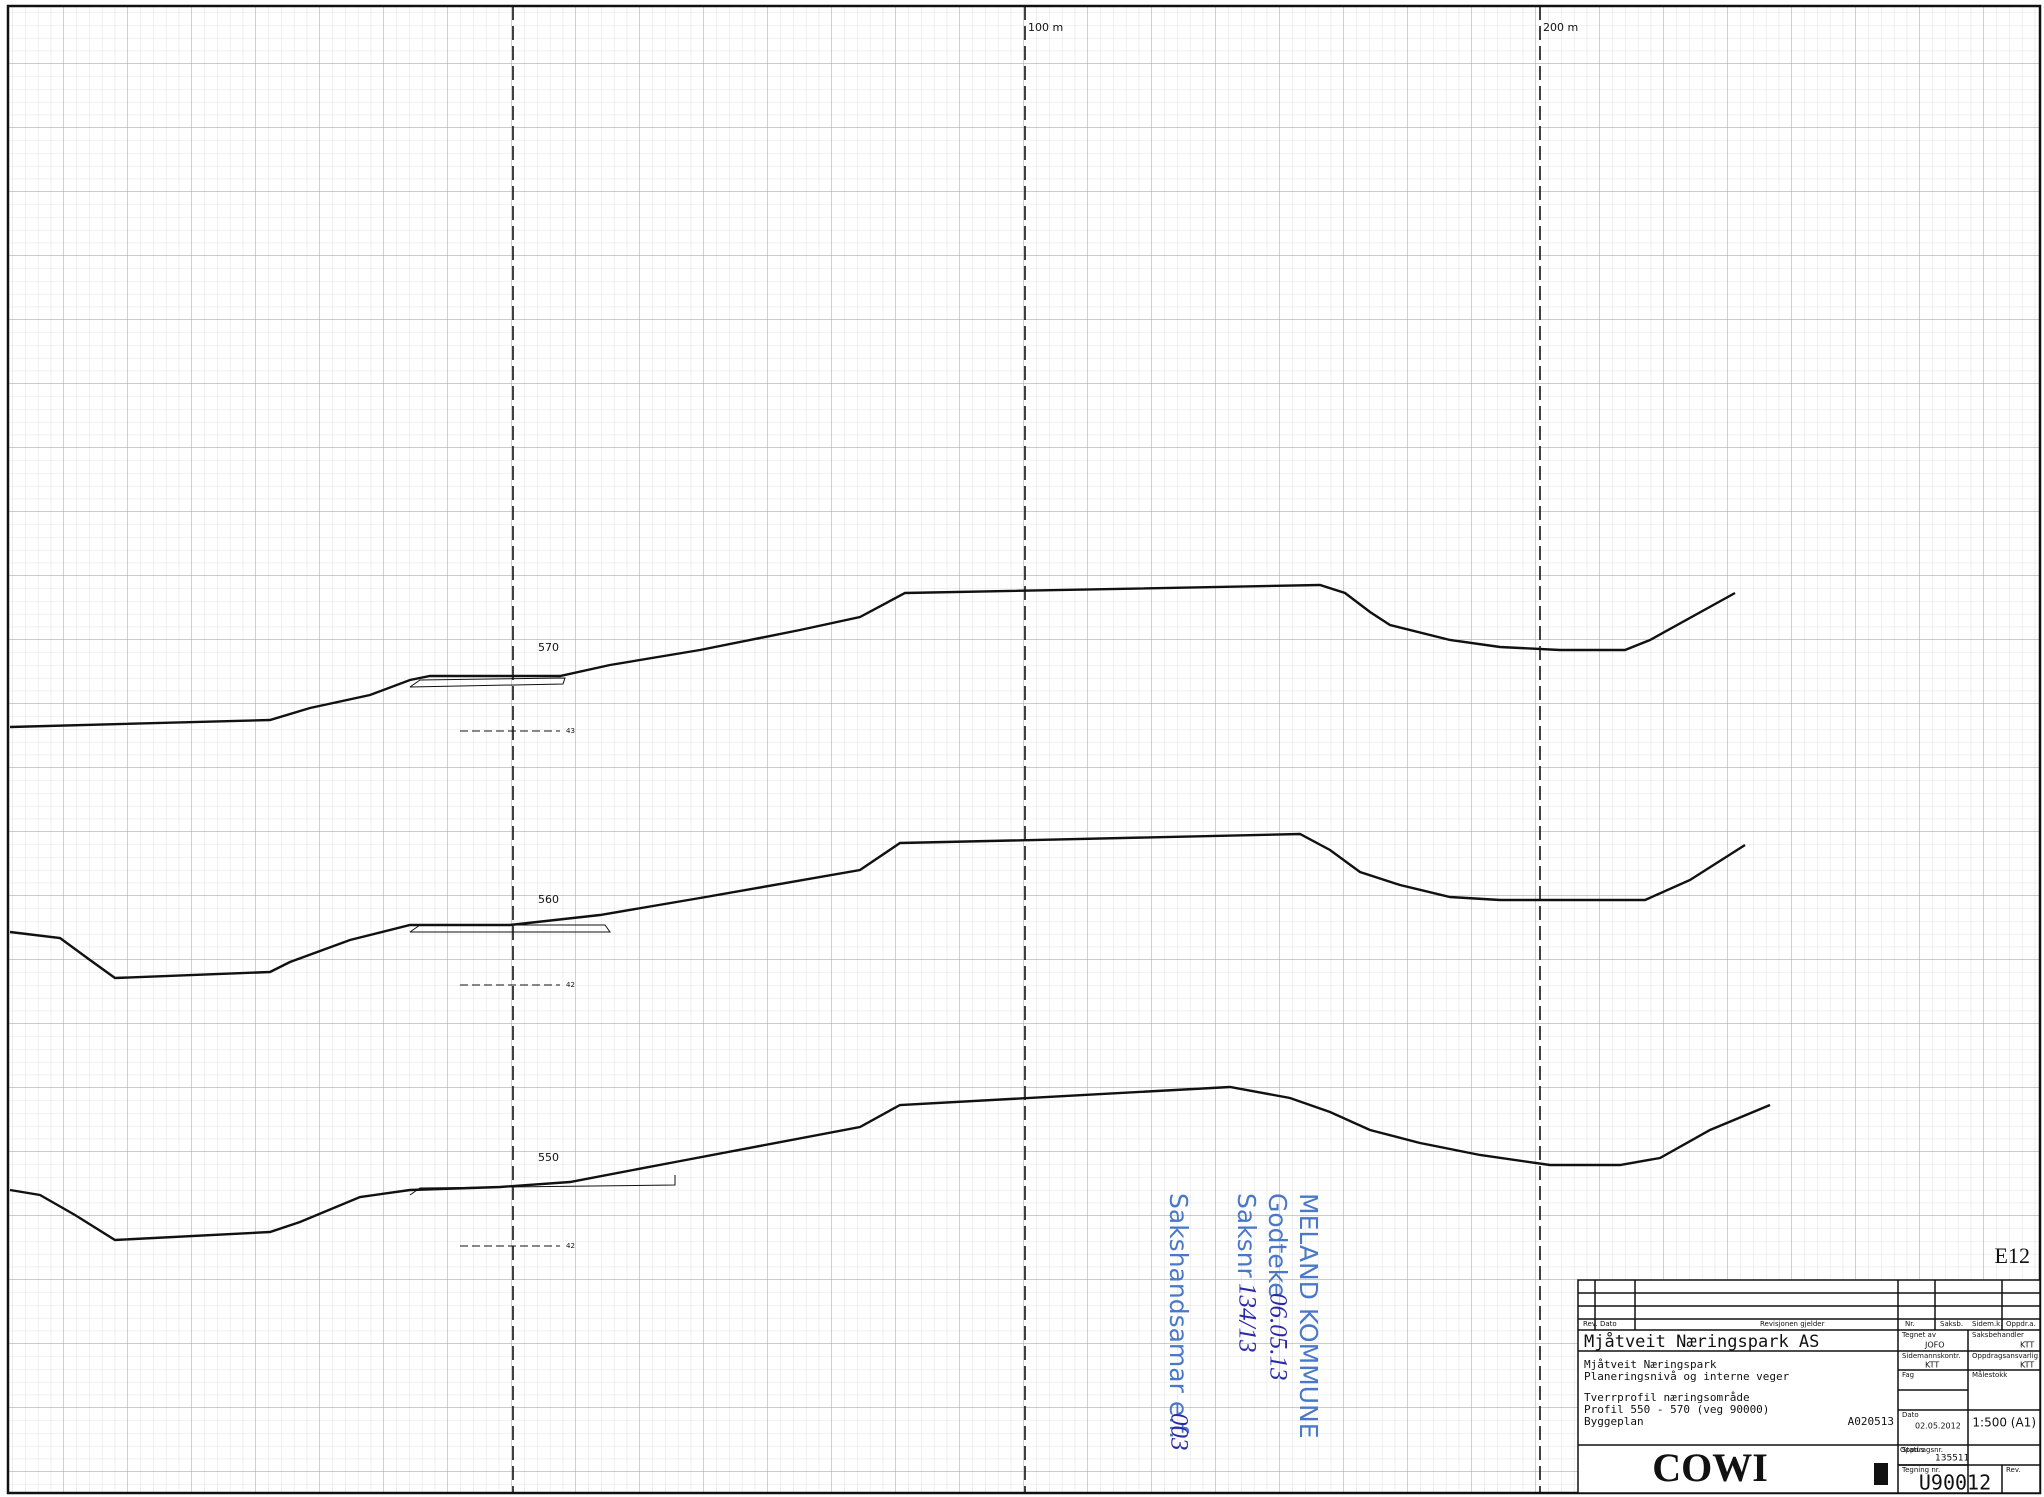  Describe the element at coordinates (2005, 1356) in the screenshot. I see `field-label: Oppdragsansvarlig` at that location.